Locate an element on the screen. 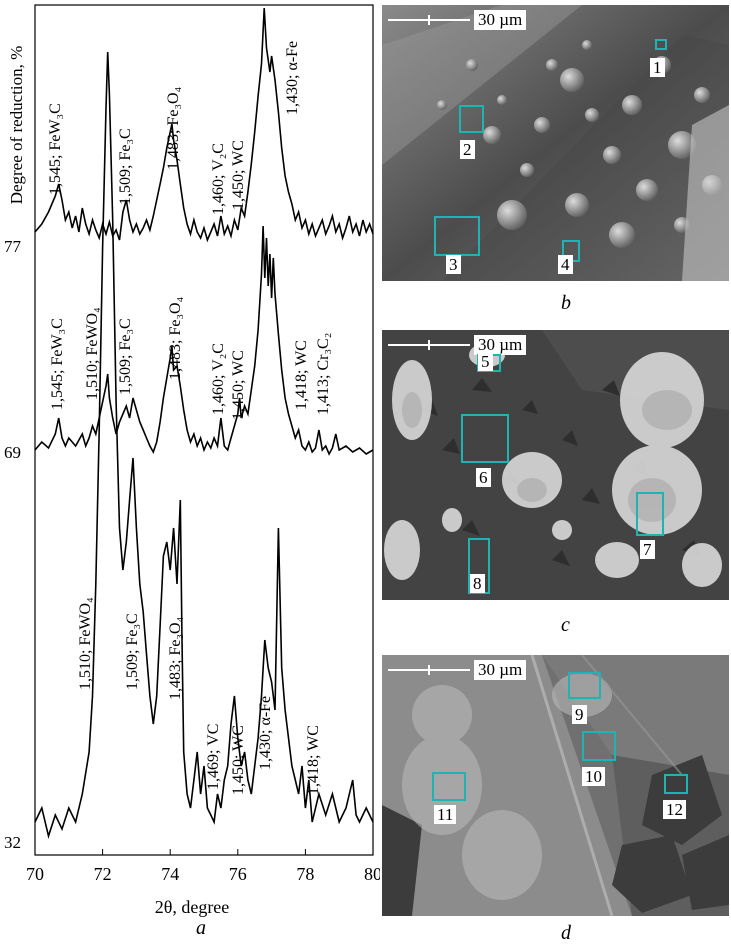  x-axis-title: 2θ, degree is located at coordinates (192, 907).